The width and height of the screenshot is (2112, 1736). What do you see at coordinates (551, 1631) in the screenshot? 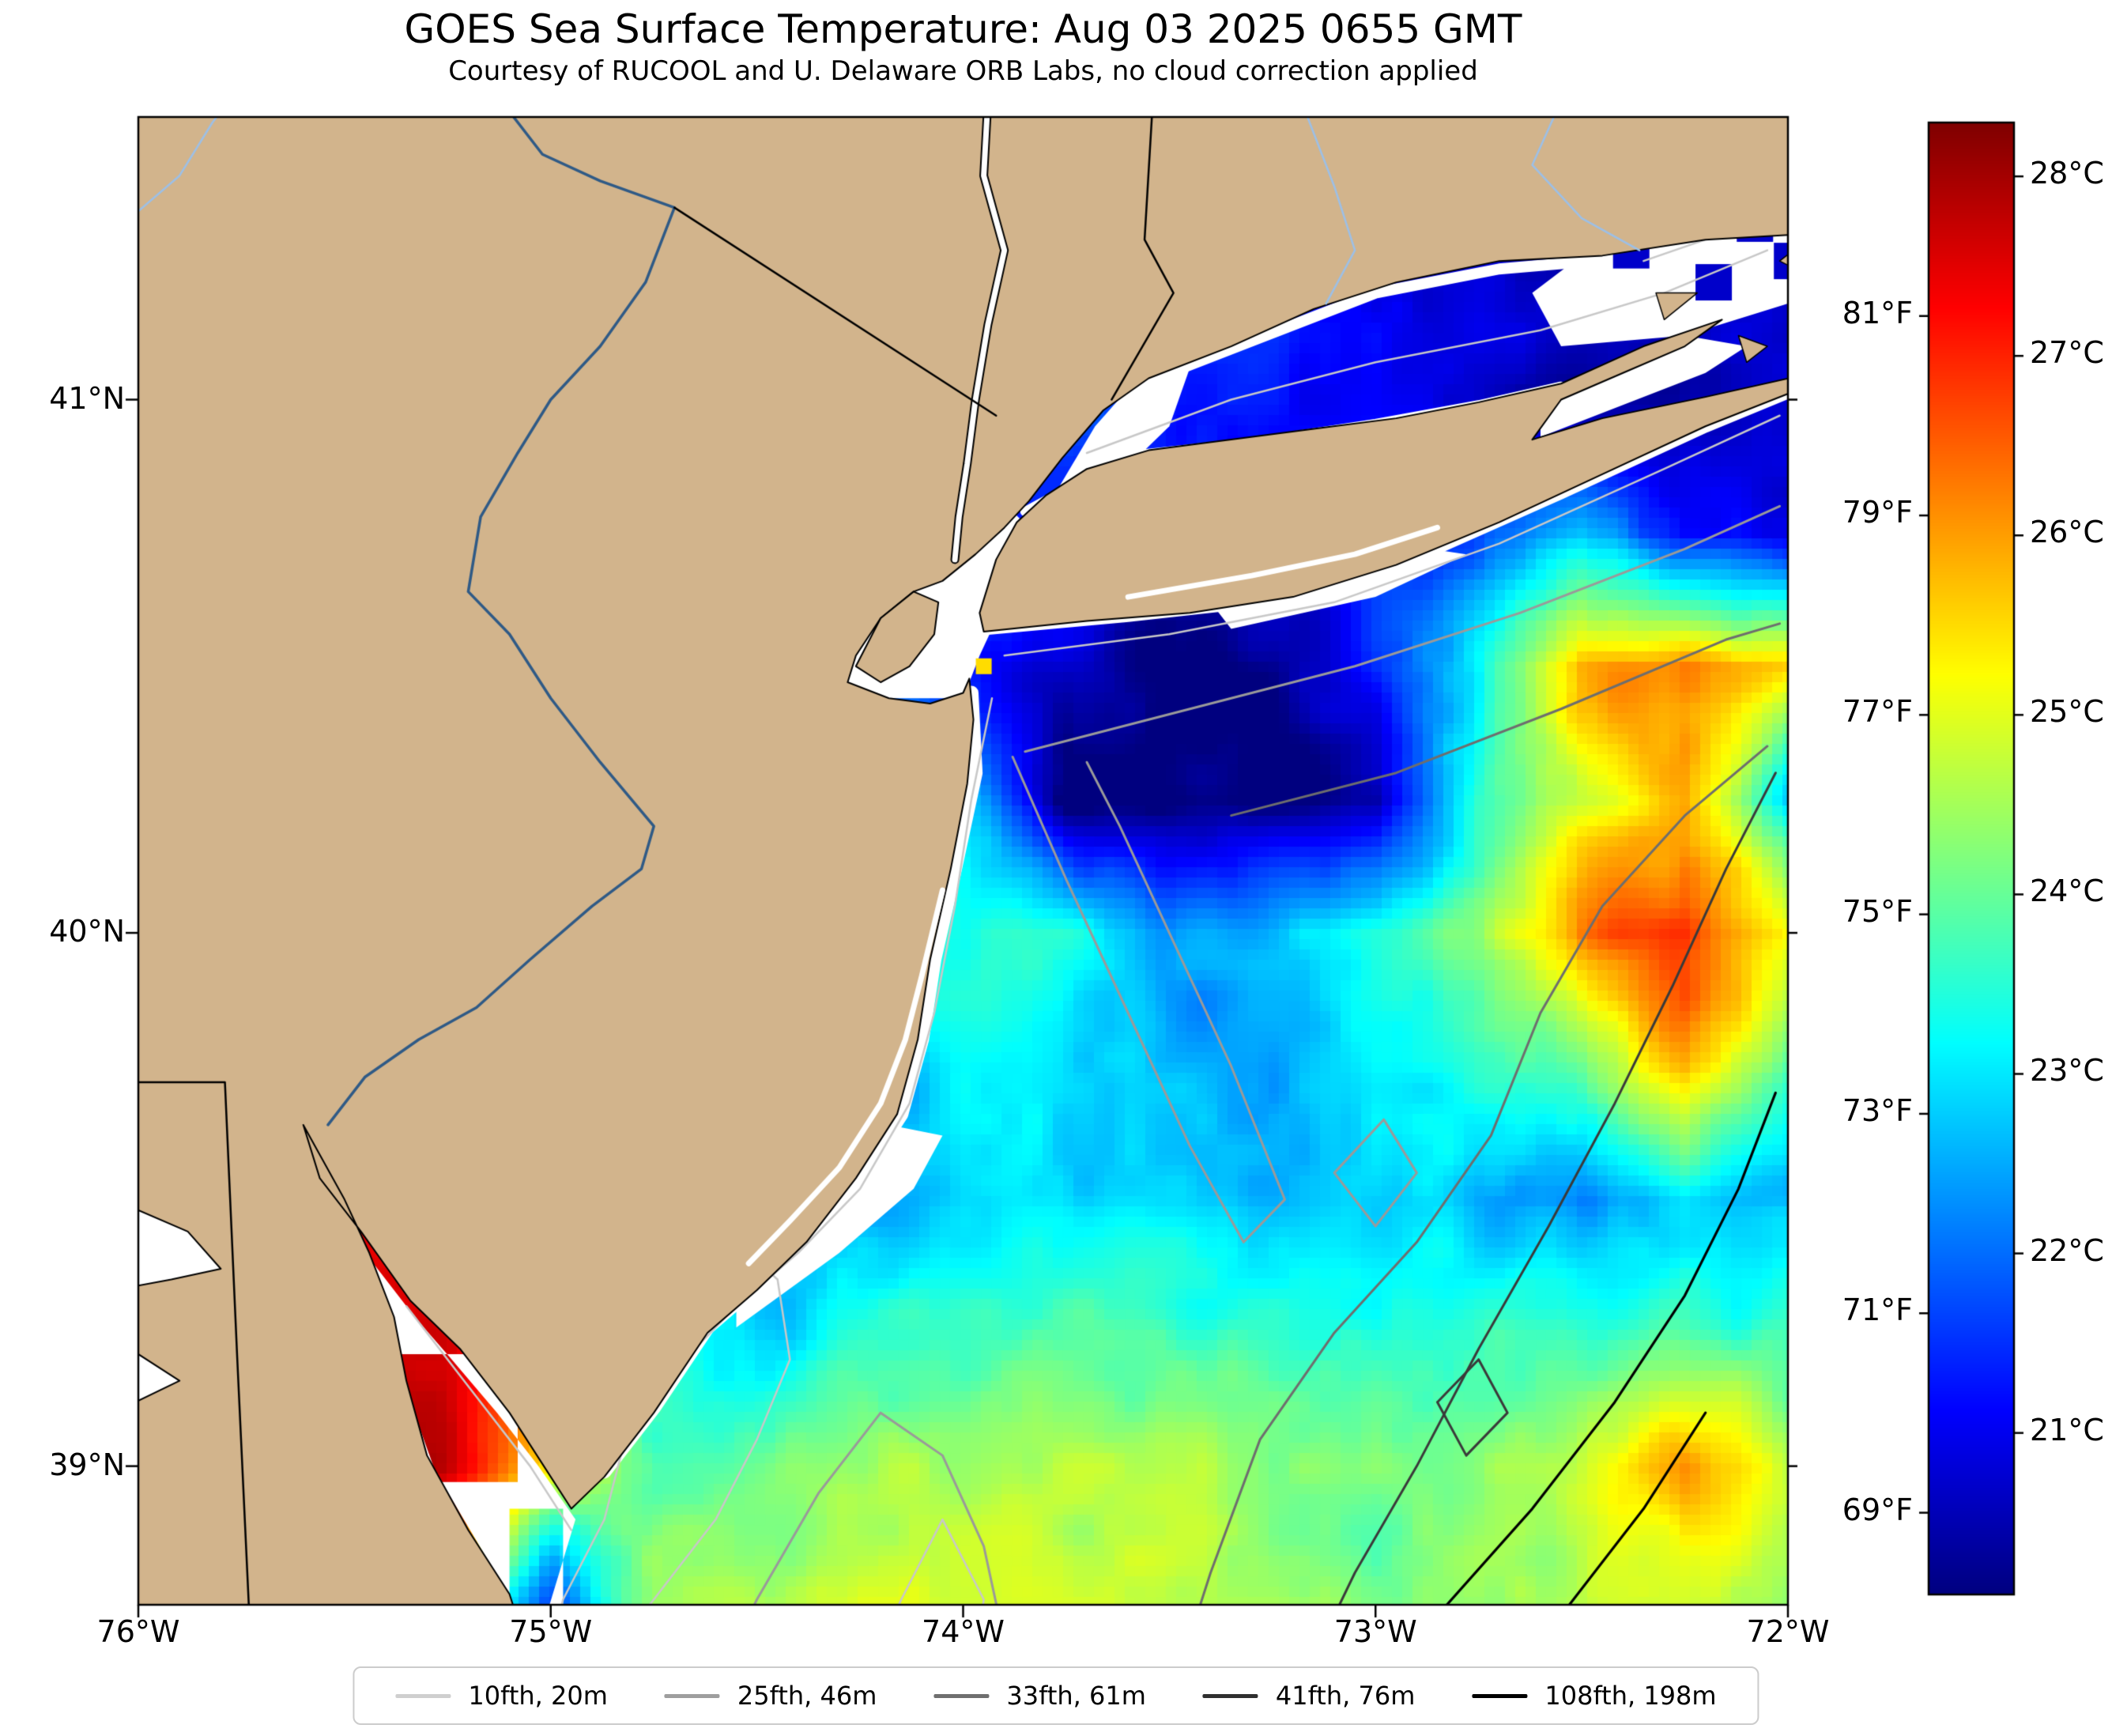
I see `x-tick-label: 75°W` at bounding box center [551, 1631].